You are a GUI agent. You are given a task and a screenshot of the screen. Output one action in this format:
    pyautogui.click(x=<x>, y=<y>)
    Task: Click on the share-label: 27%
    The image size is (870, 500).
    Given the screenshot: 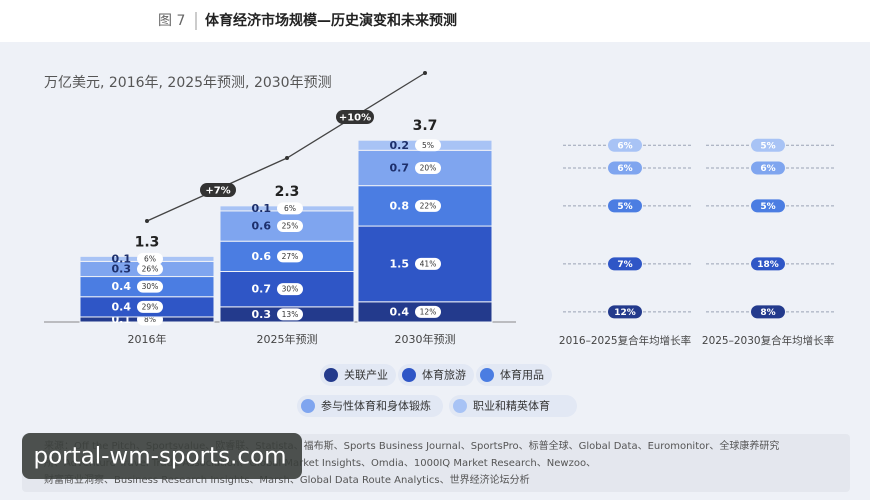 What is the action you would take?
    pyautogui.click(x=290, y=256)
    